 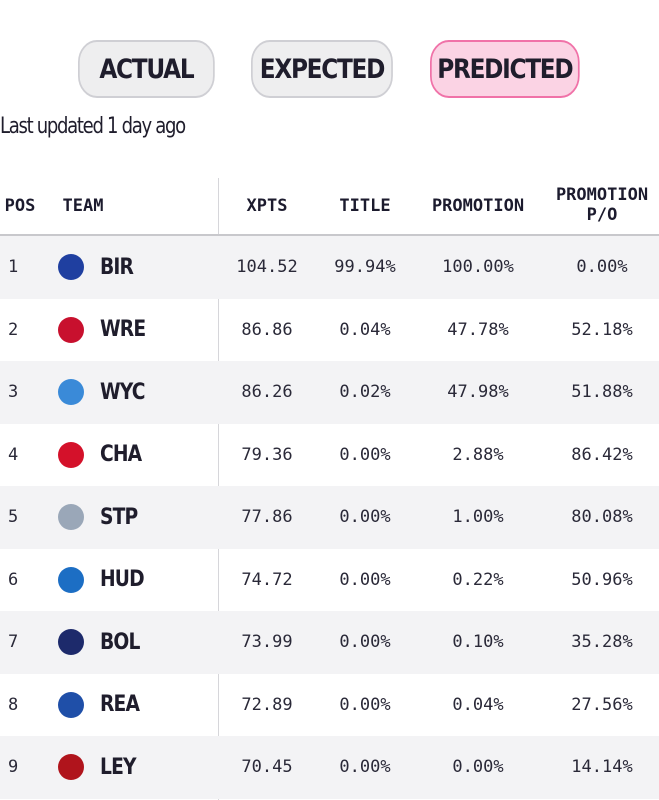 I want to click on team-abbr: REA, so click(x=120, y=705).